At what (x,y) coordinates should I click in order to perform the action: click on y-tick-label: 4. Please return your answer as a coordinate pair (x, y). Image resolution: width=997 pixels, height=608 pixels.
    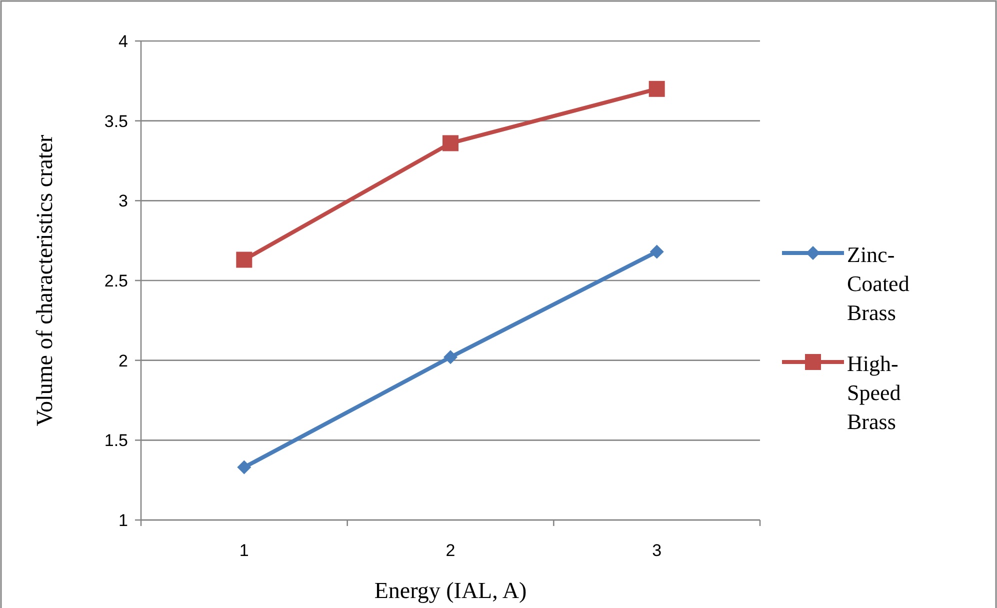
    Looking at the image, I should click on (123, 41).